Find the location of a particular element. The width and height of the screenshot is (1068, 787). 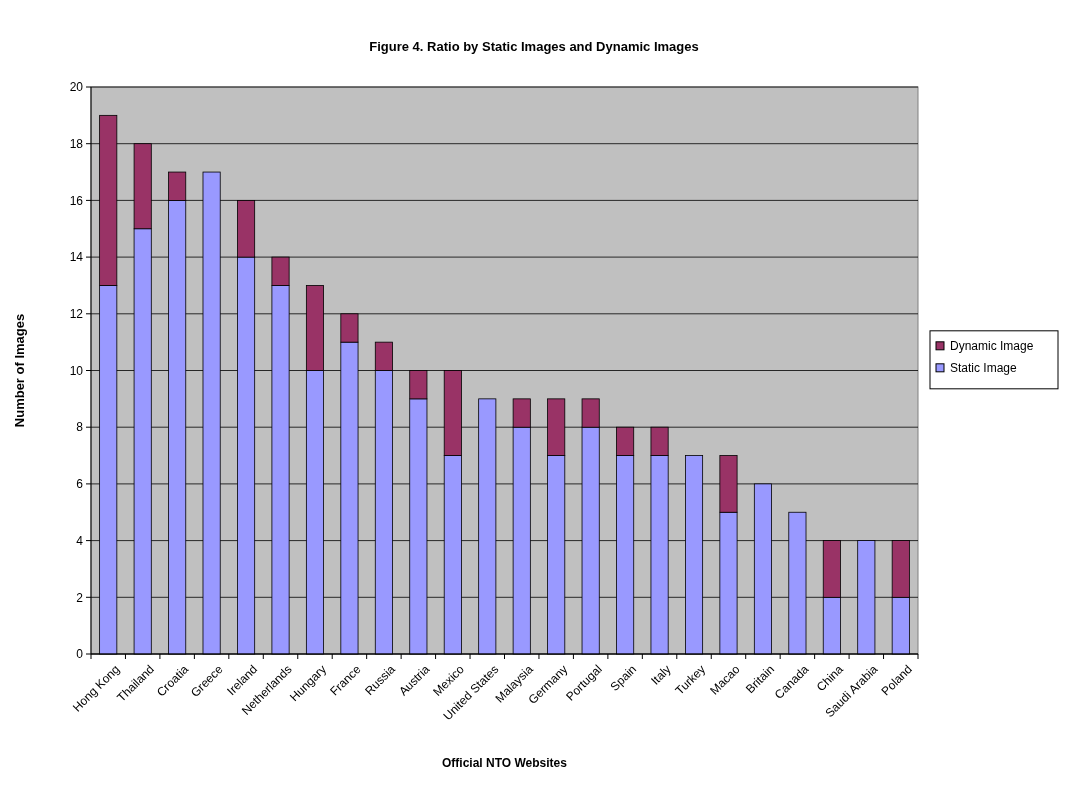

legend-label: Static Image is located at coordinates (984, 368).